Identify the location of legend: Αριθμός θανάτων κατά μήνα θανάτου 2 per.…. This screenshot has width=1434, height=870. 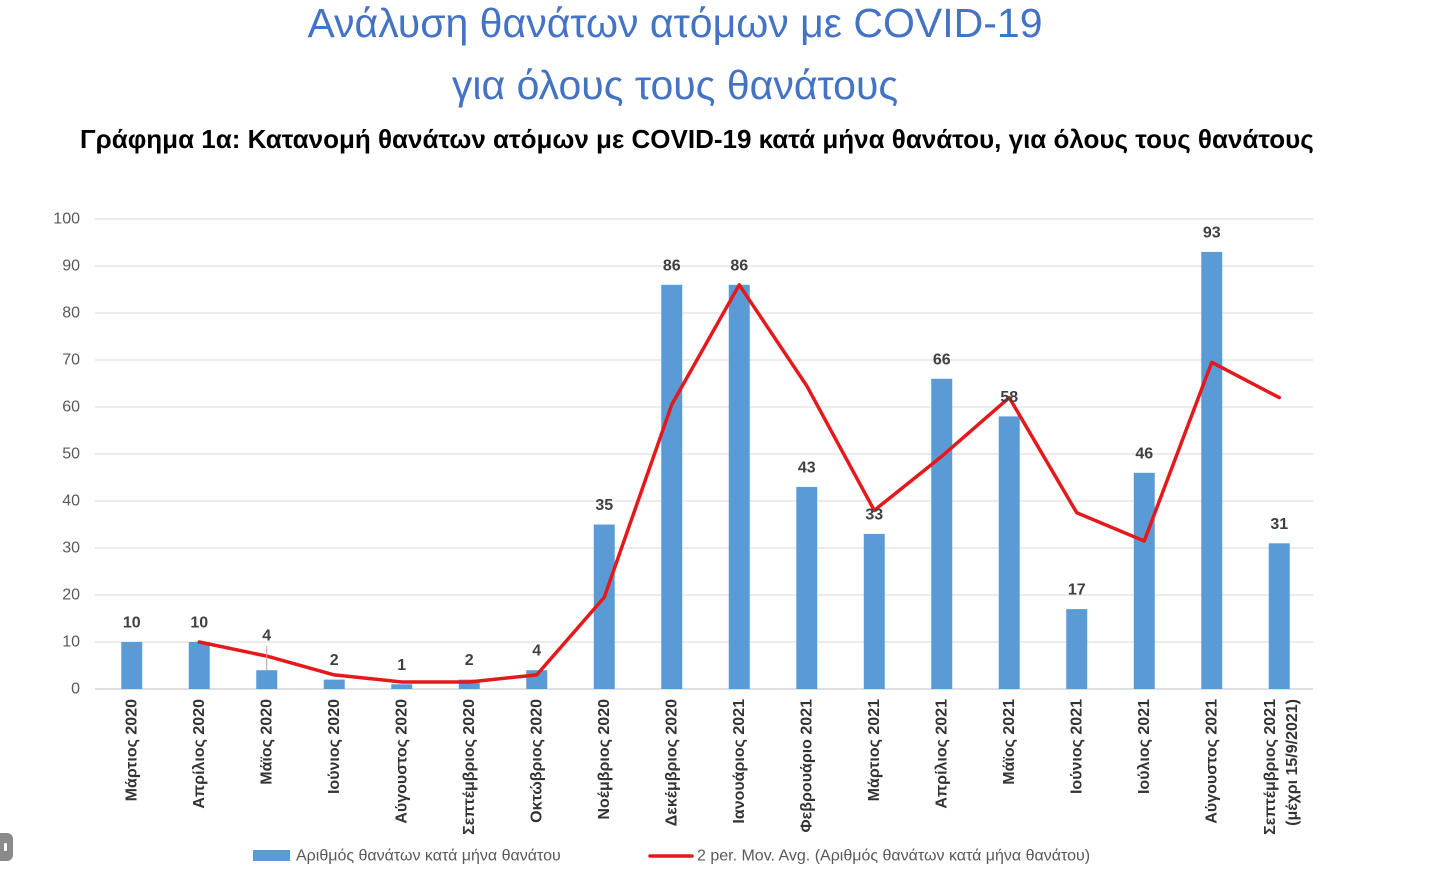
(671, 856).